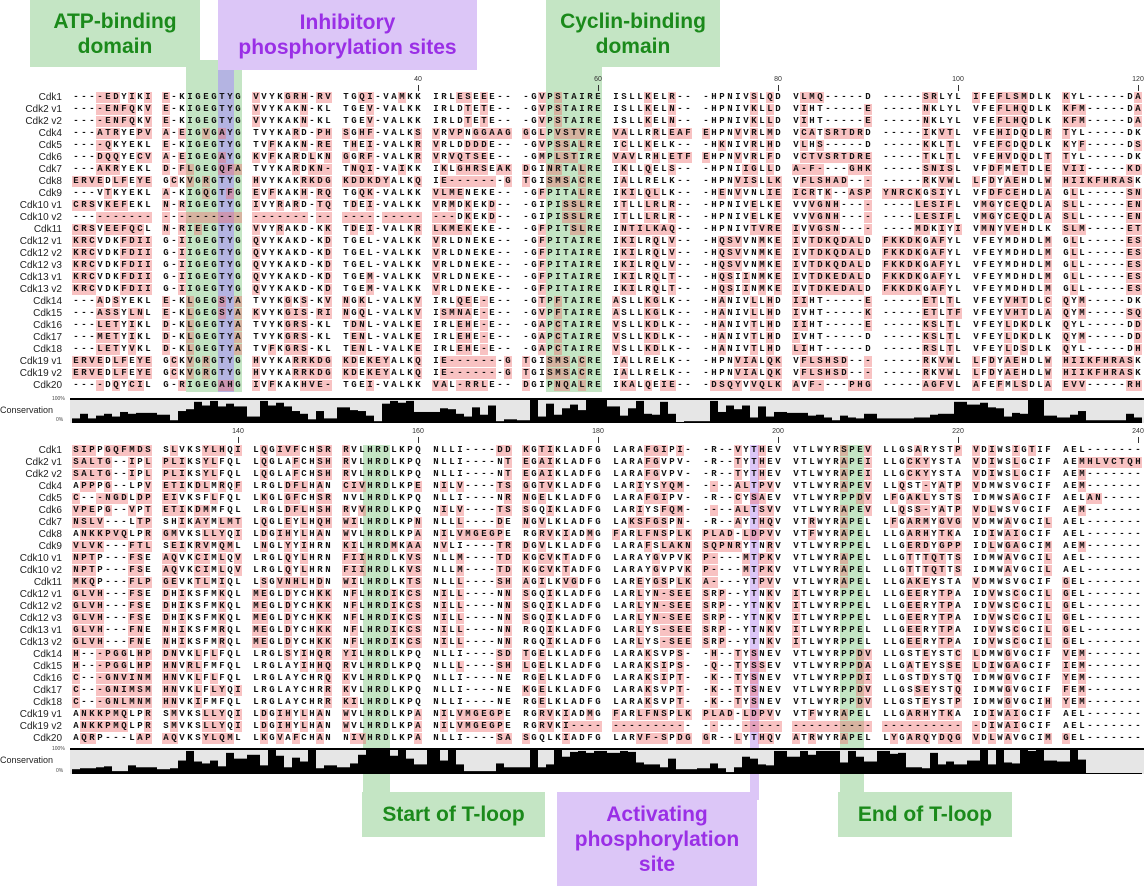 The height and width of the screenshot is (886, 1144). What do you see at coordinates (40, 253) in the screenshot?
I see `sequence-label: Cdk12 v2` at bounding box center [40, 253].